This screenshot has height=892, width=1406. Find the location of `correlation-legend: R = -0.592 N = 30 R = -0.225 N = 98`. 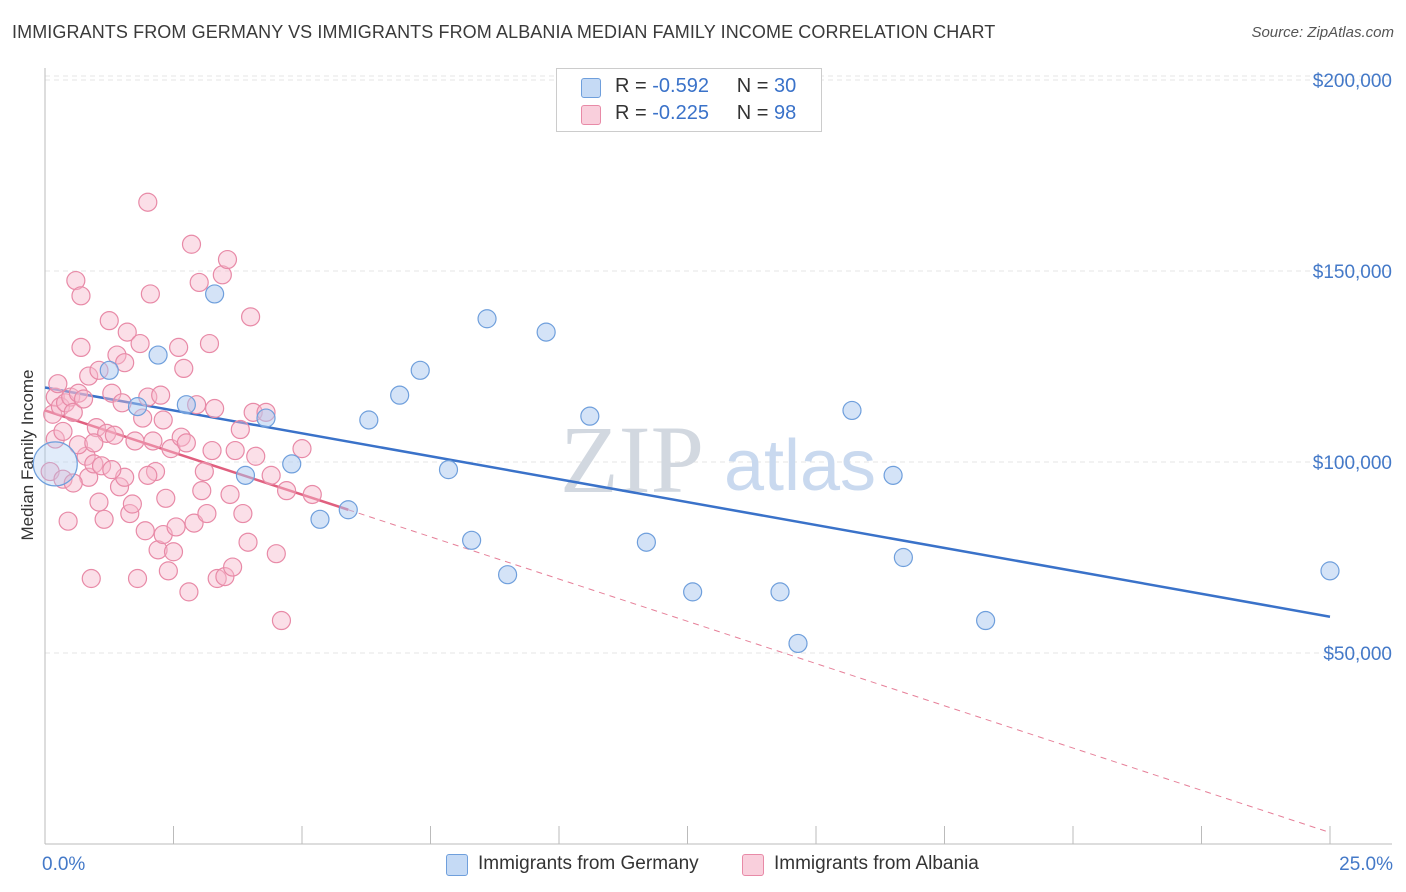

correlation-legend: R = -0.592 N = 30 R = -0.225 N = 98 is located at coordinates (689, 100).